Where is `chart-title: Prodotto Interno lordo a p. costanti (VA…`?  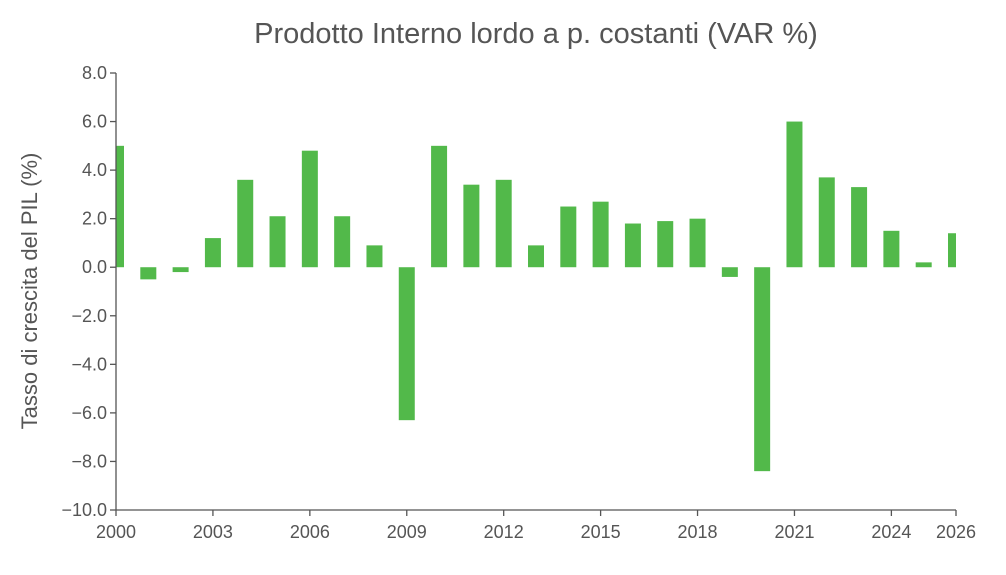
chart-title: Prodotto Interno lordo a p. costanti (VA… is located at coordinates (536, 34).